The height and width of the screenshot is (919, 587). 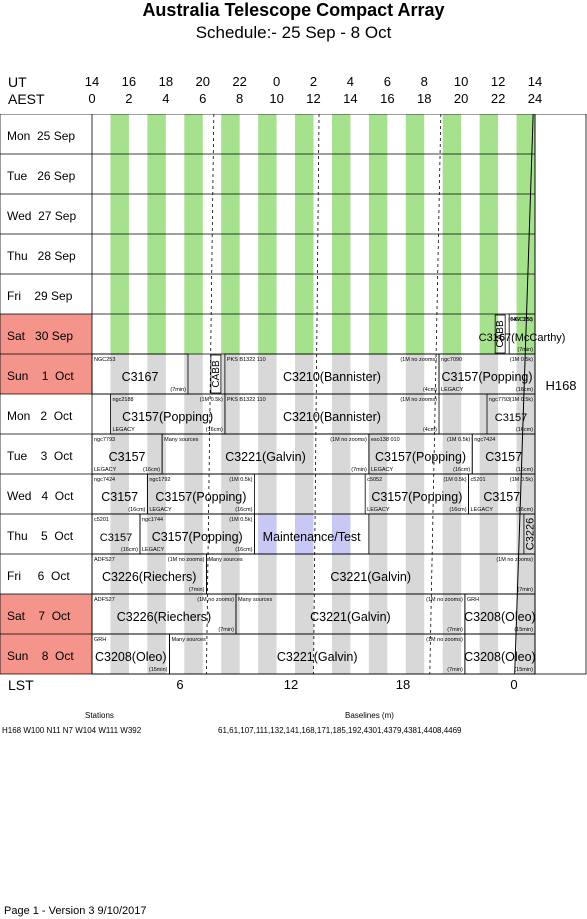 I want to click on maintenance-stripe, so click(x=267, y=534).